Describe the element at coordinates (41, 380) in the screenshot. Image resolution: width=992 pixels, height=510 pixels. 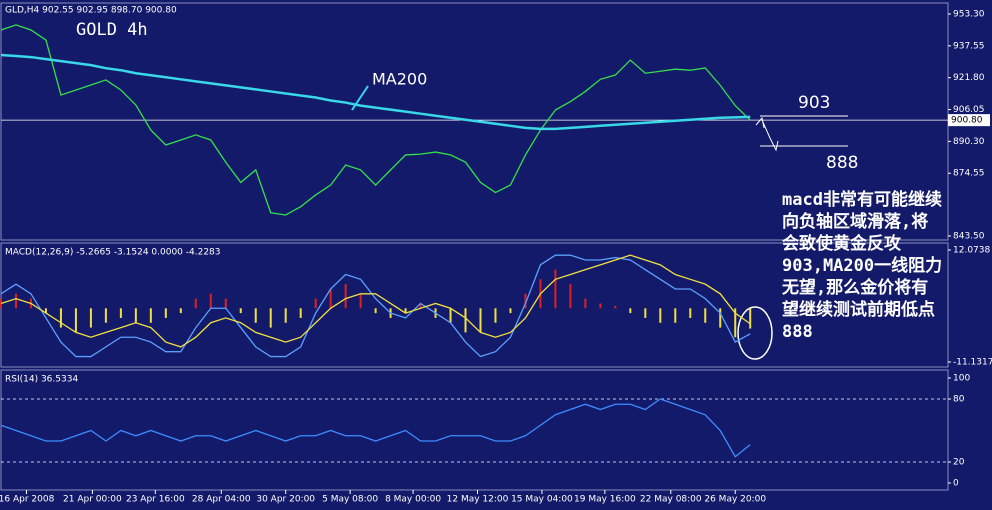
I see `panel-title: RSI(14) 36.5334` at that location.